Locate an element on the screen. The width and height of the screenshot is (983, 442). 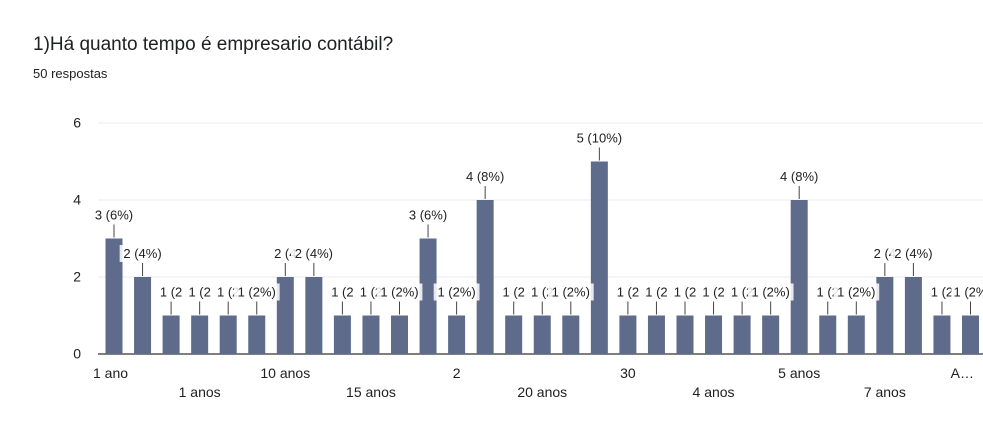
data-label: 1 (2% is located at coordinates (968, 292).